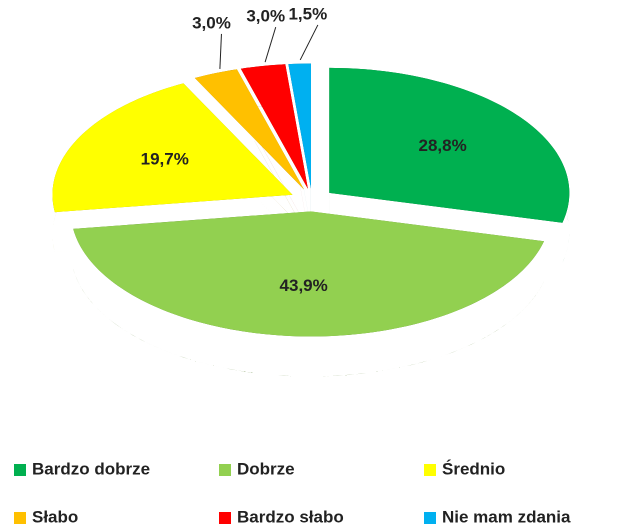 The height and width of the screenshot is (532, 623). What do you see at coordinates (506, 516) in the screenshot?
I see `legend-label: Nie mam zdania` at bounding box center [506, 516].